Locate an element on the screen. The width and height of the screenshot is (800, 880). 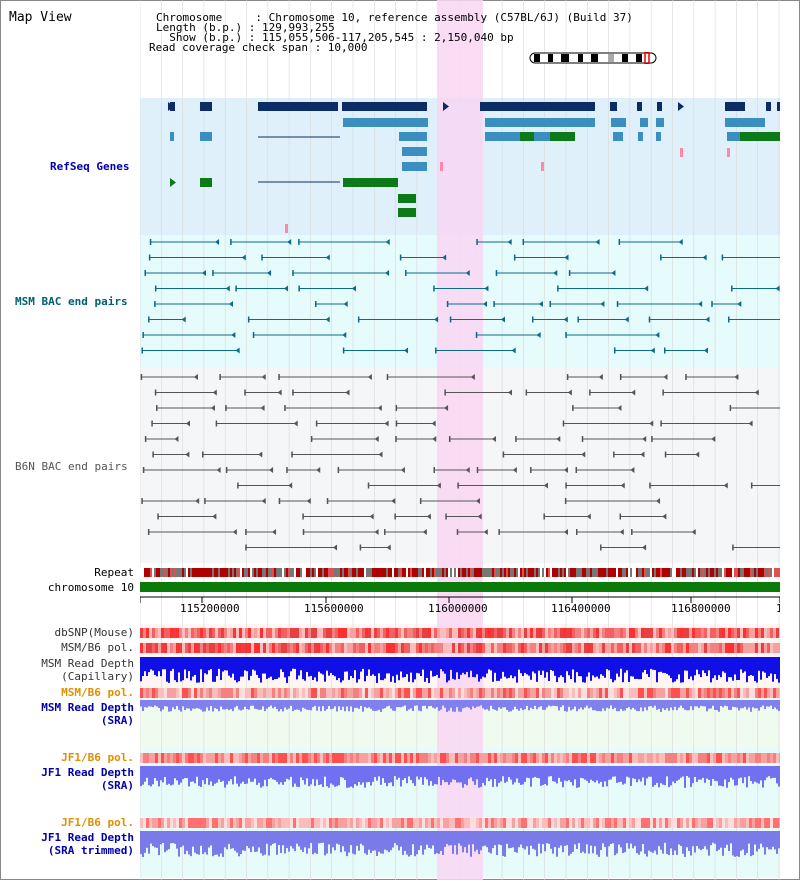
label-refseq-genes: RefSeq Genes is located at coordinates (90, 166).